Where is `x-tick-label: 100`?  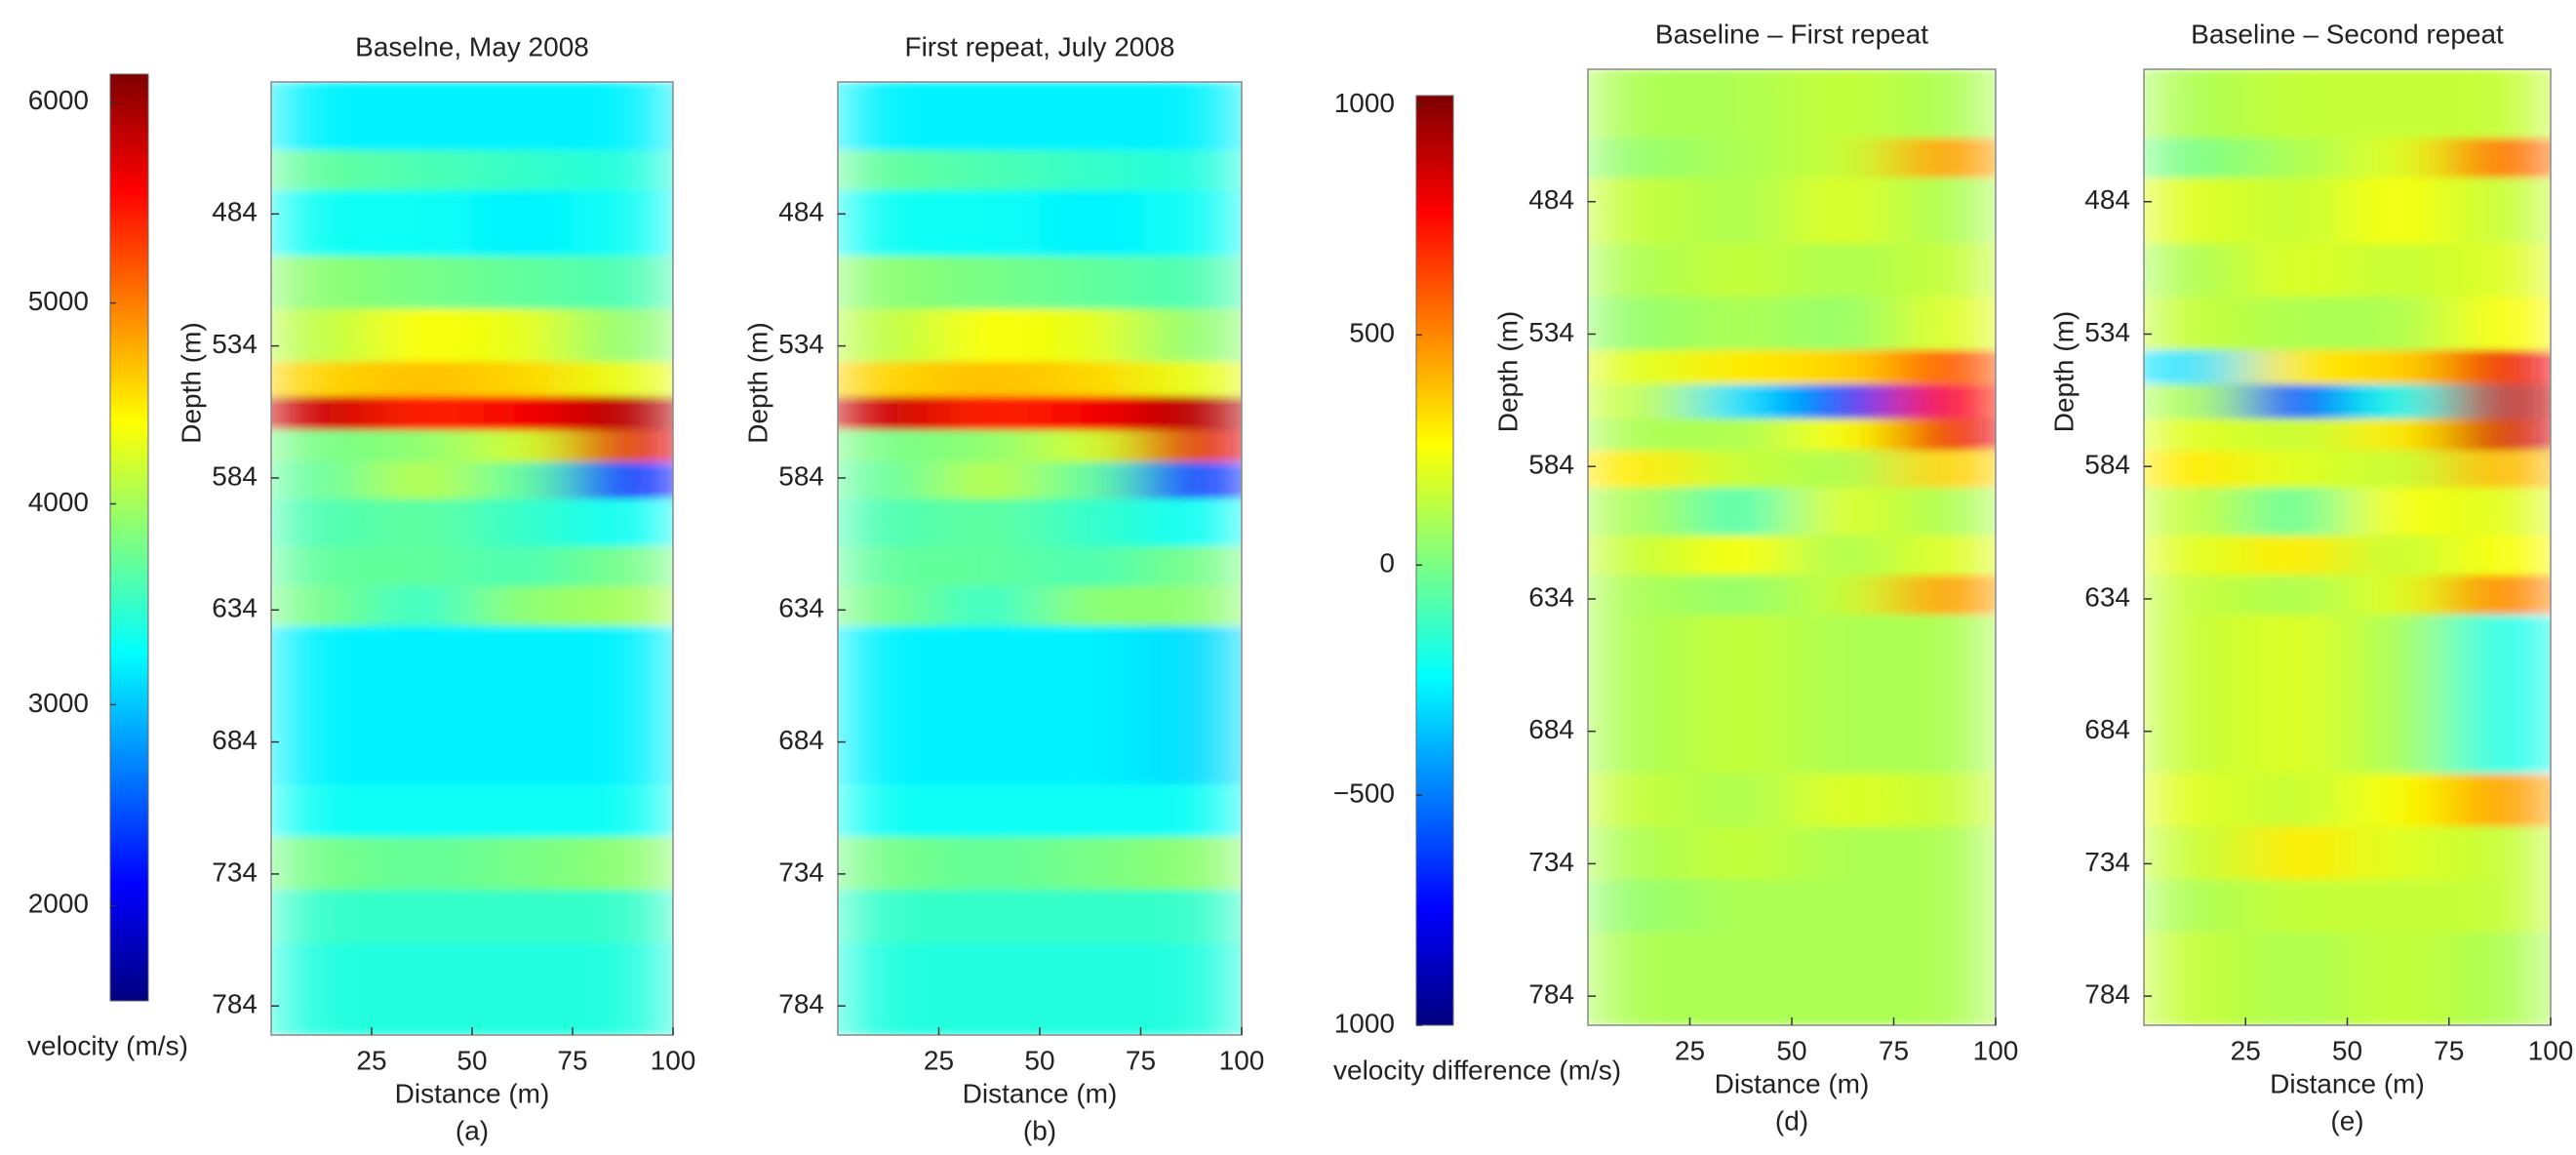 x-tick-label: 100 is located at coordinates (2551, 1050).